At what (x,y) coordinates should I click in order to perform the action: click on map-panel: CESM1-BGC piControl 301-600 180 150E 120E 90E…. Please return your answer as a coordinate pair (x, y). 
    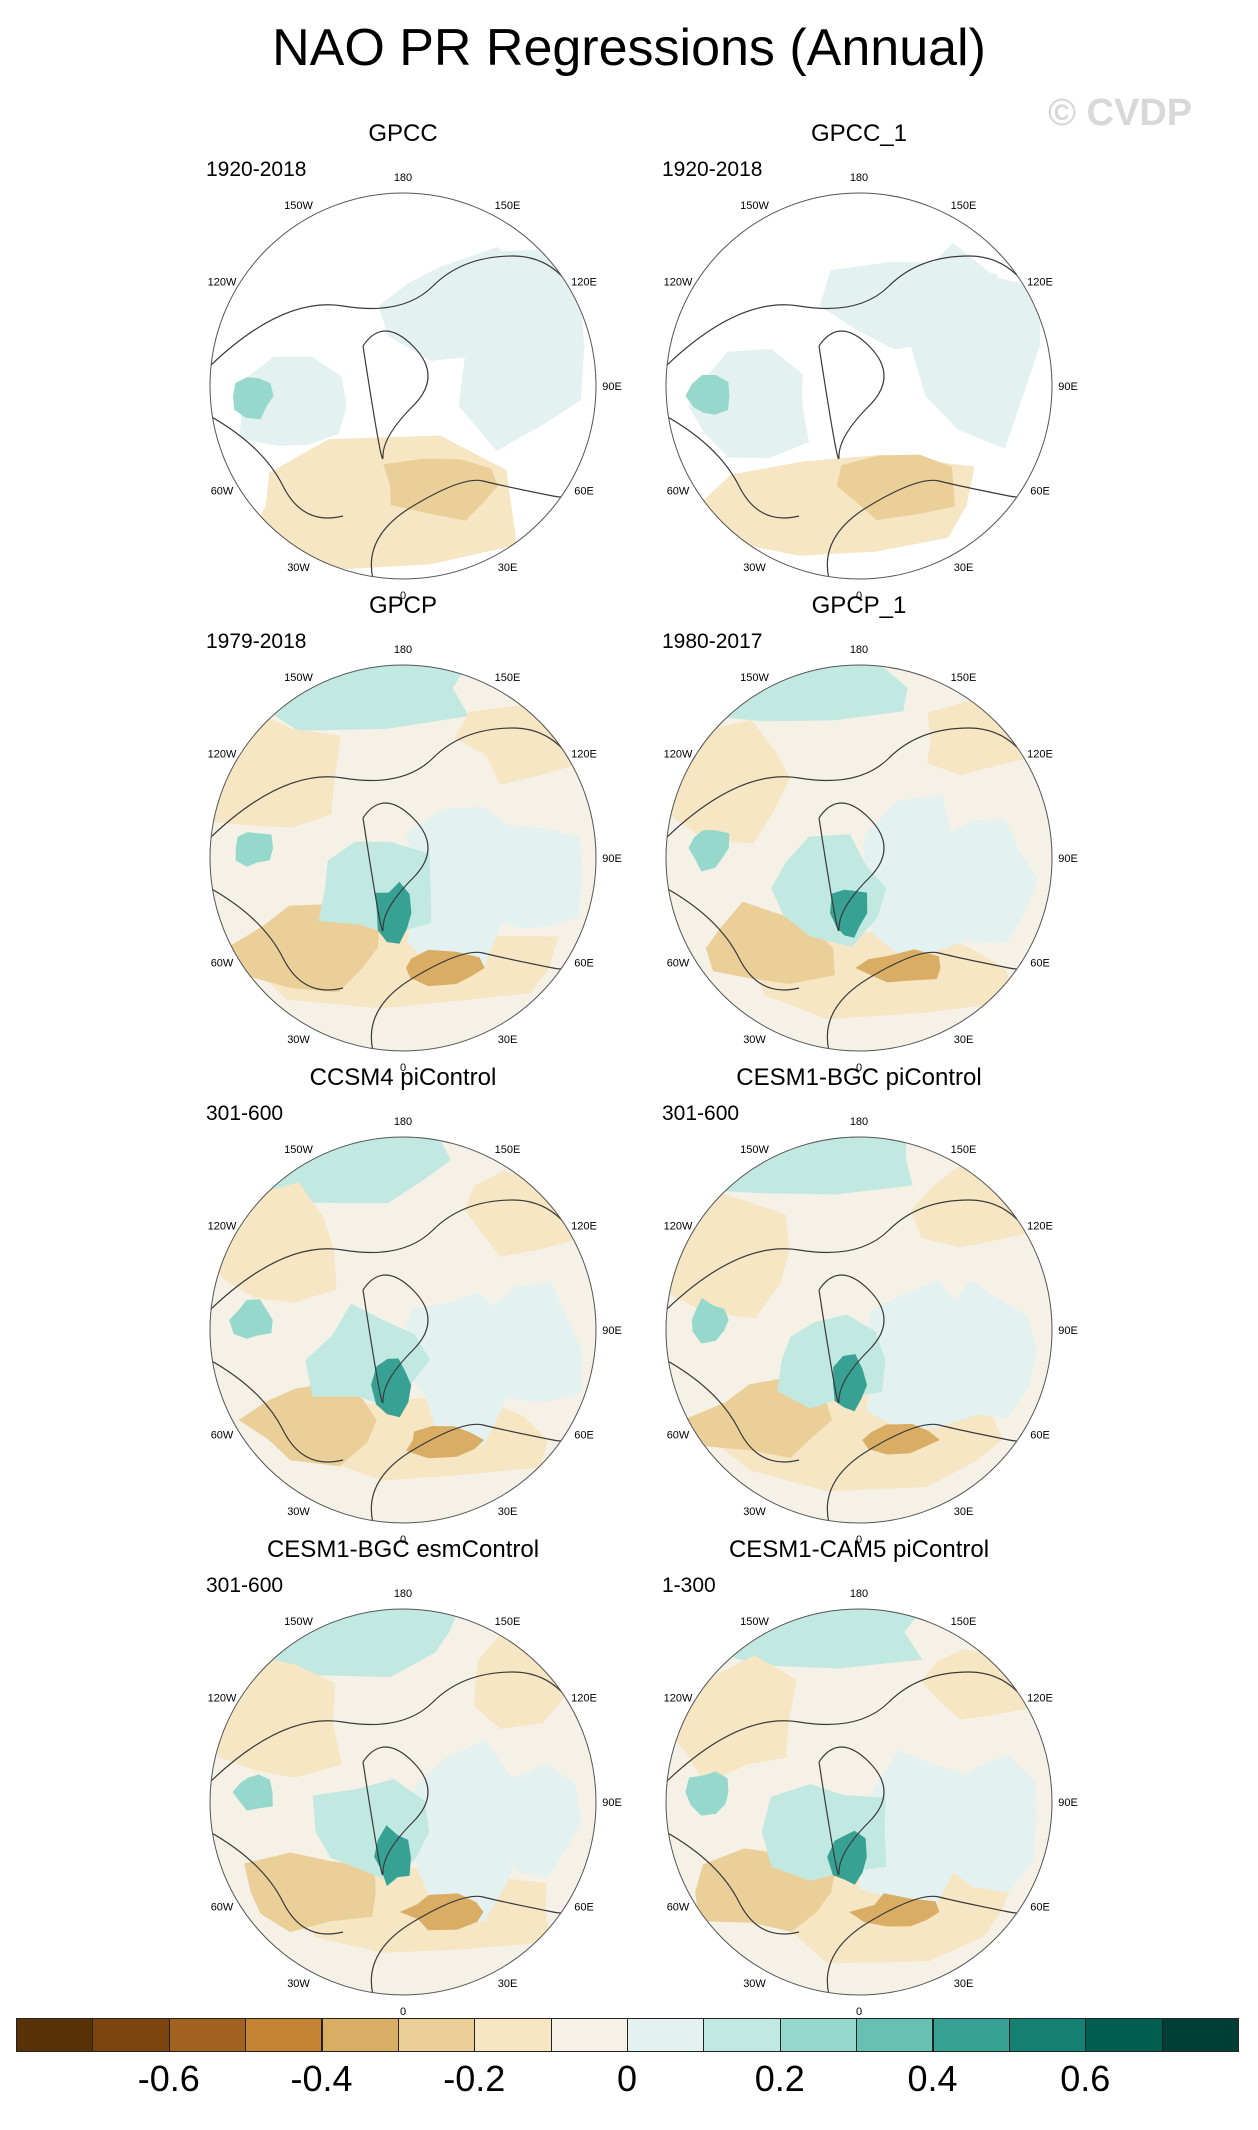
    Looking at the image, I should click on (952, 1305).